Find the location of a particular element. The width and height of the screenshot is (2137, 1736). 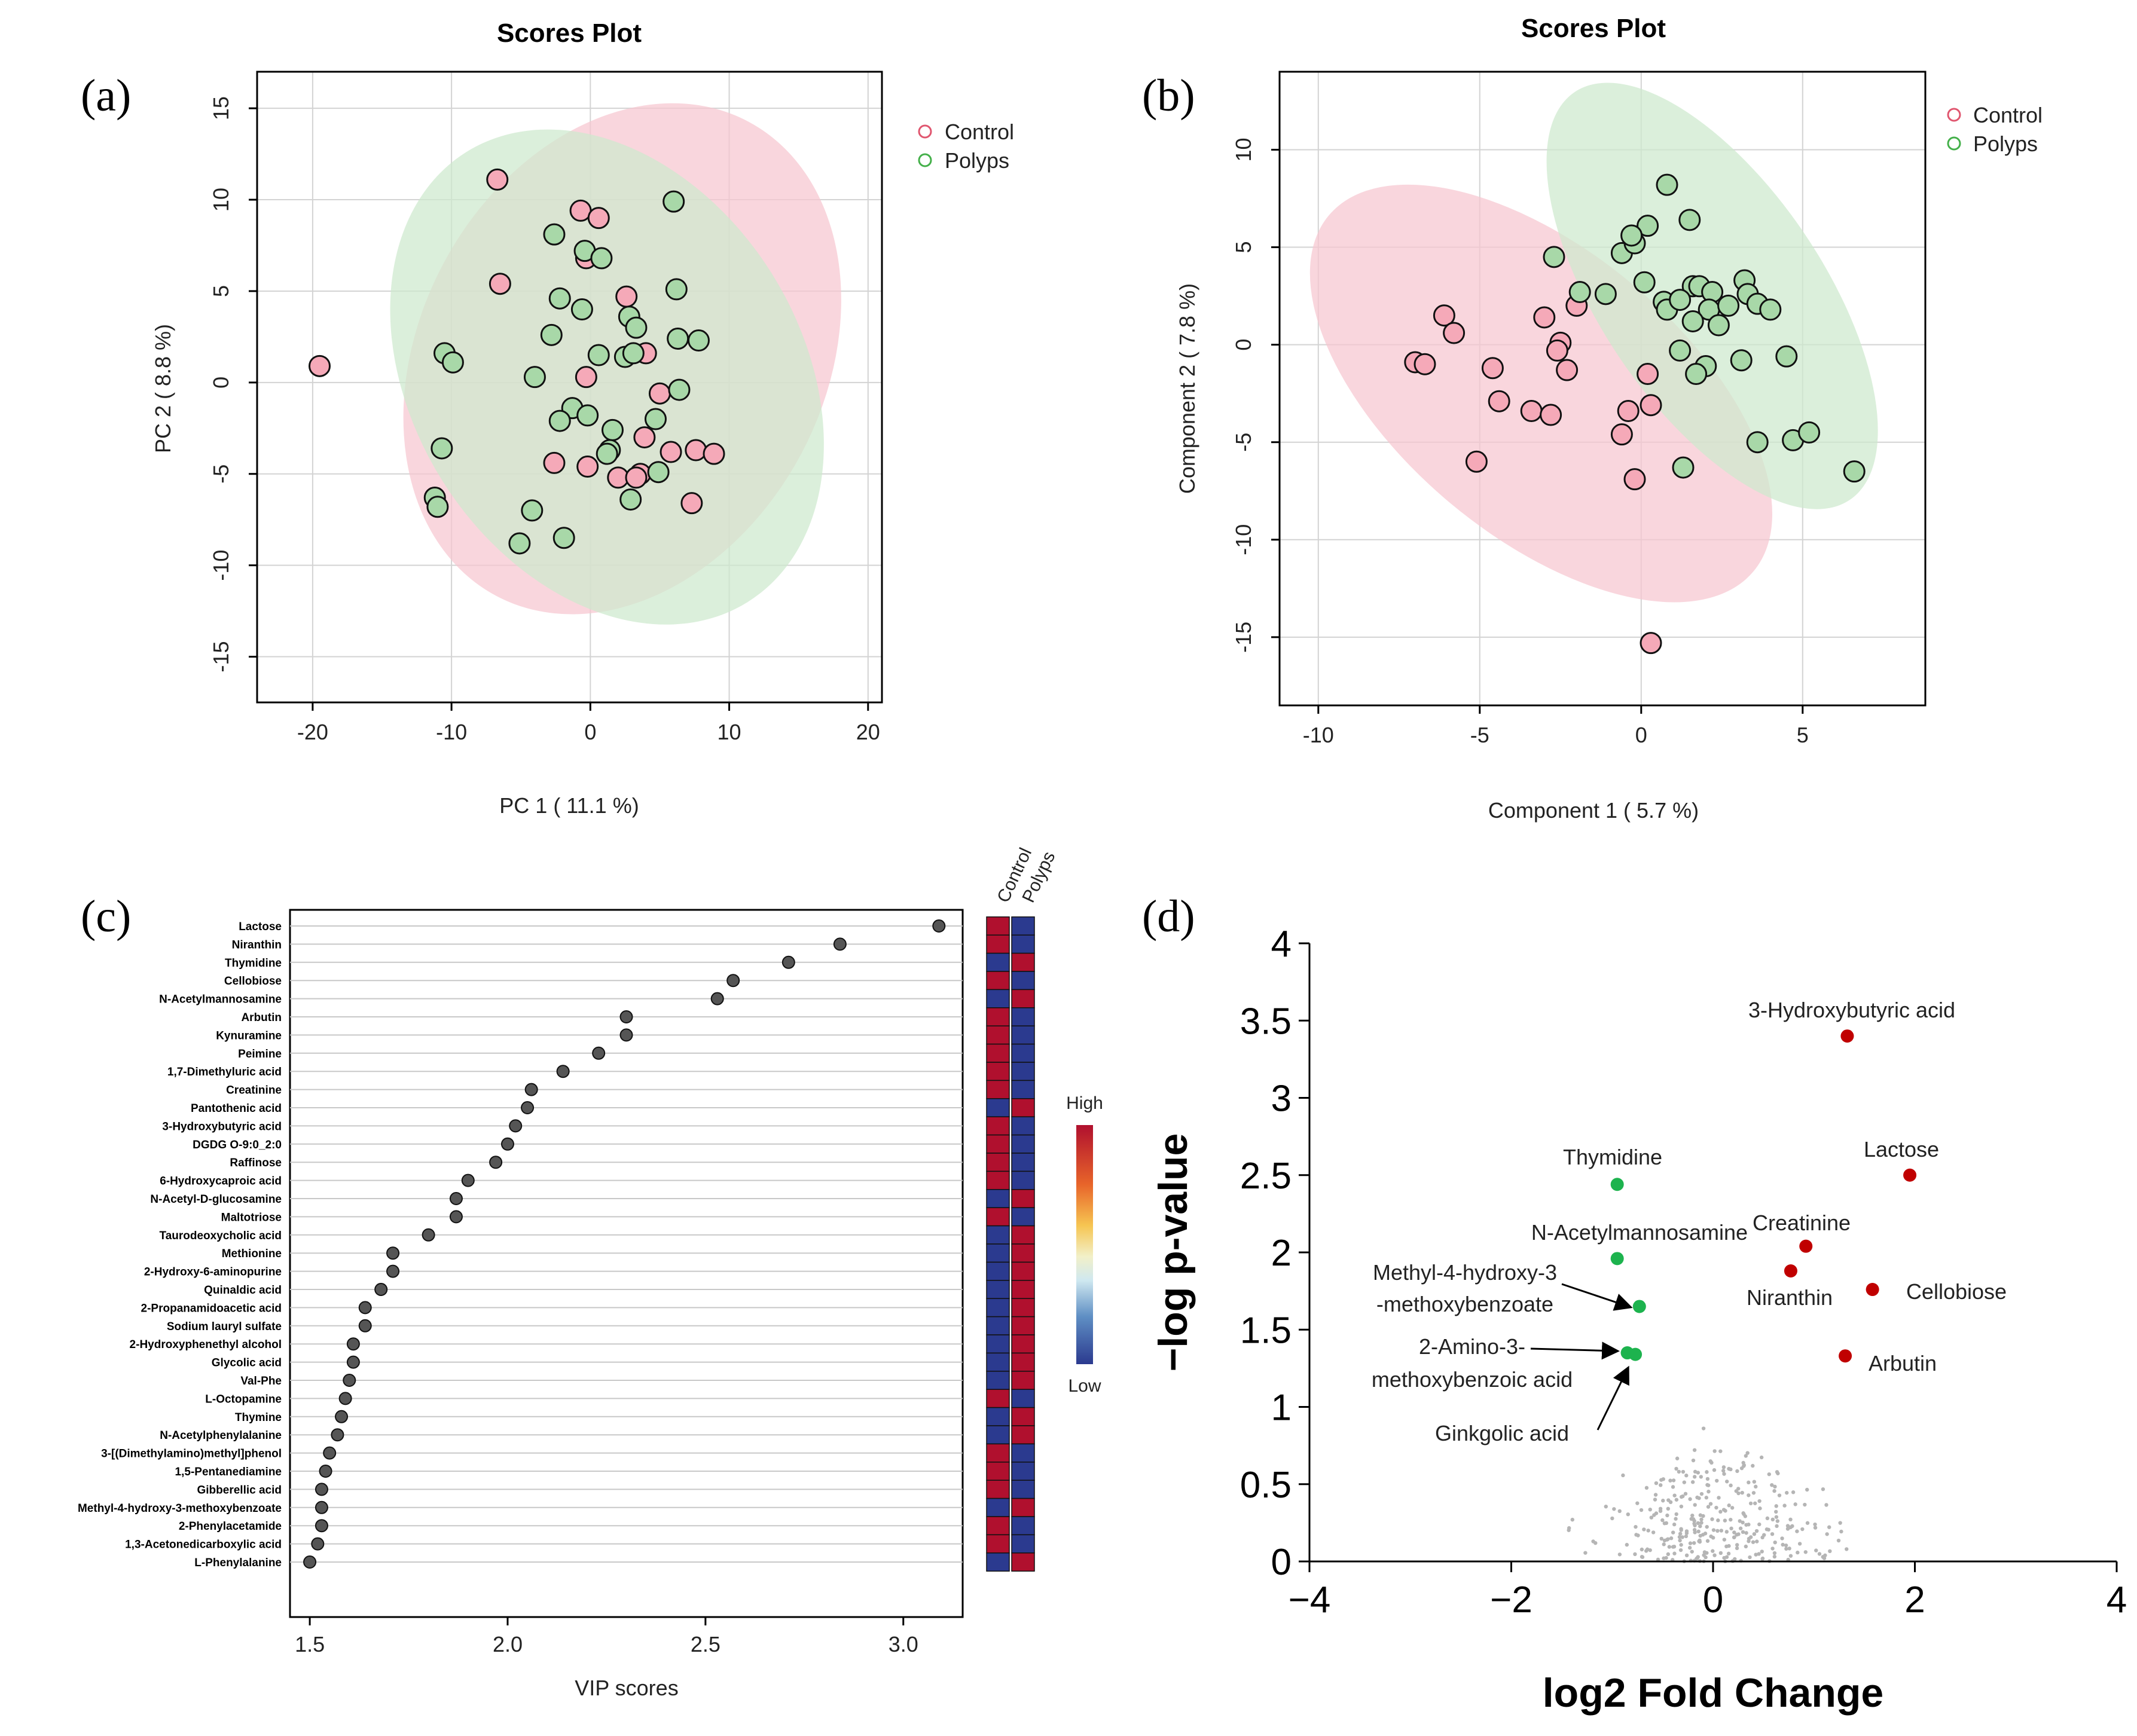

y-tick-label: 2.5 is located at coordinates (1266, 1176).